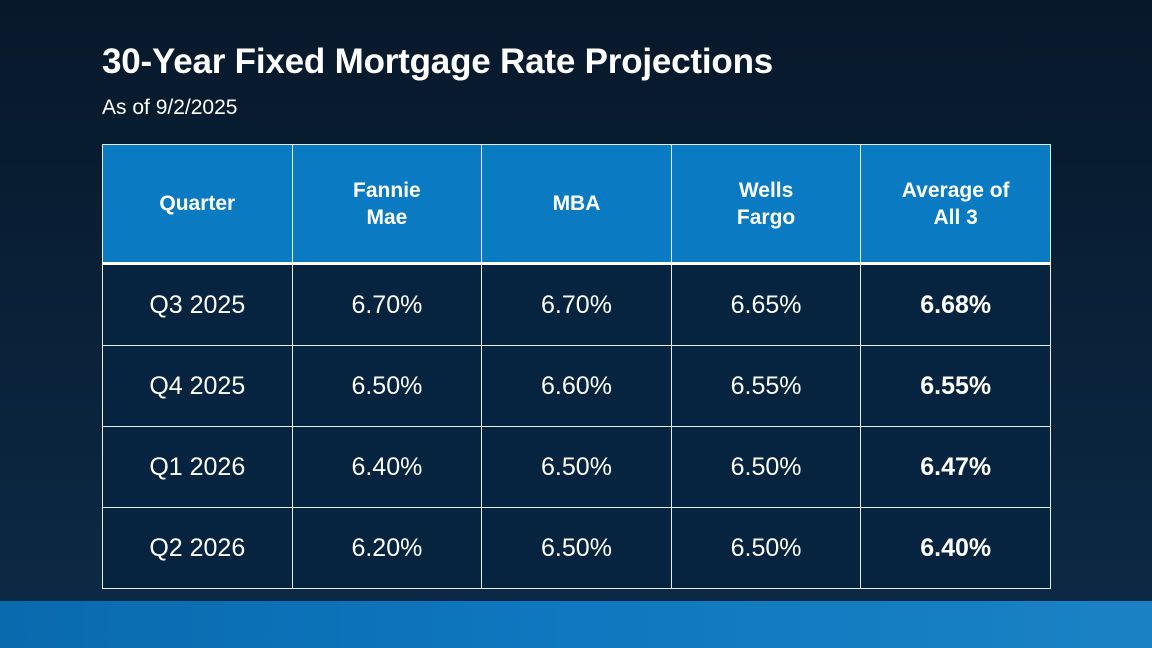 Image resolution: width=1152 pixels, height=648 pixels. I want to click on column-header-text: MBA, so click(576, 203).